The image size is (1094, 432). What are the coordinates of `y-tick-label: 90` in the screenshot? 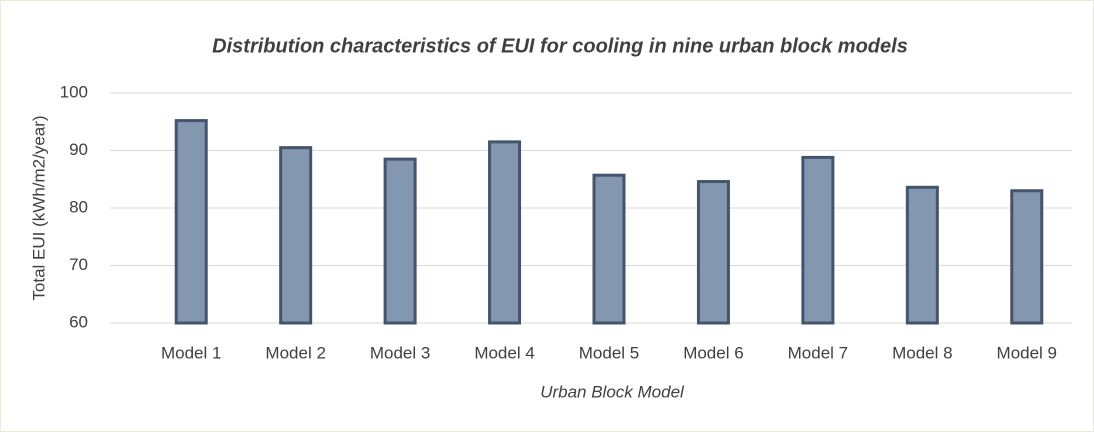 It's located at (78, 149).